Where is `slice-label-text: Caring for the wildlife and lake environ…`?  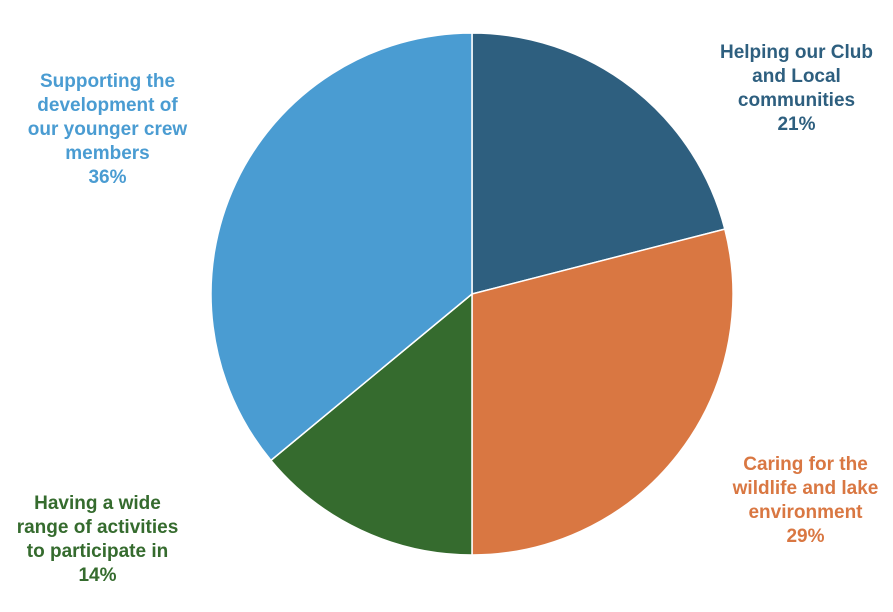
slice-label-text: Caring for the wildlife and lake environ… is located at coordinates (805, 488).